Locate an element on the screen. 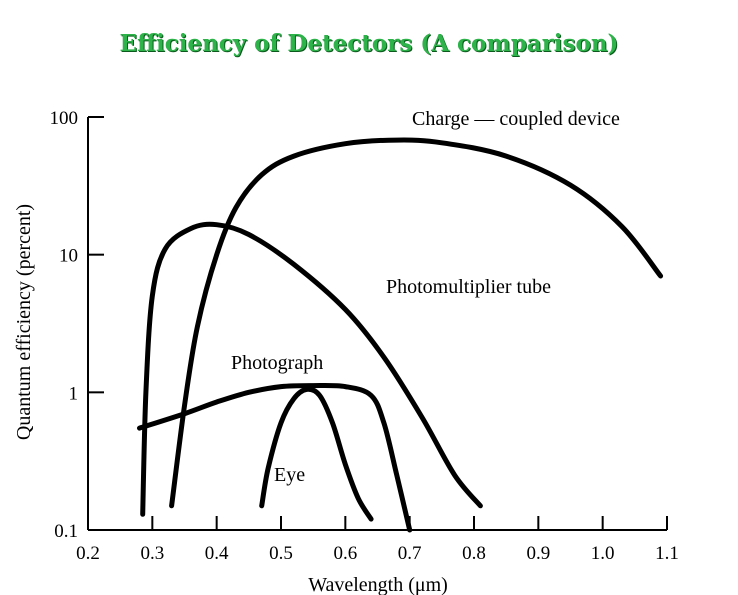  y-axis-title: Quantum efficiency (percent) is located at coordinates (24, 322).